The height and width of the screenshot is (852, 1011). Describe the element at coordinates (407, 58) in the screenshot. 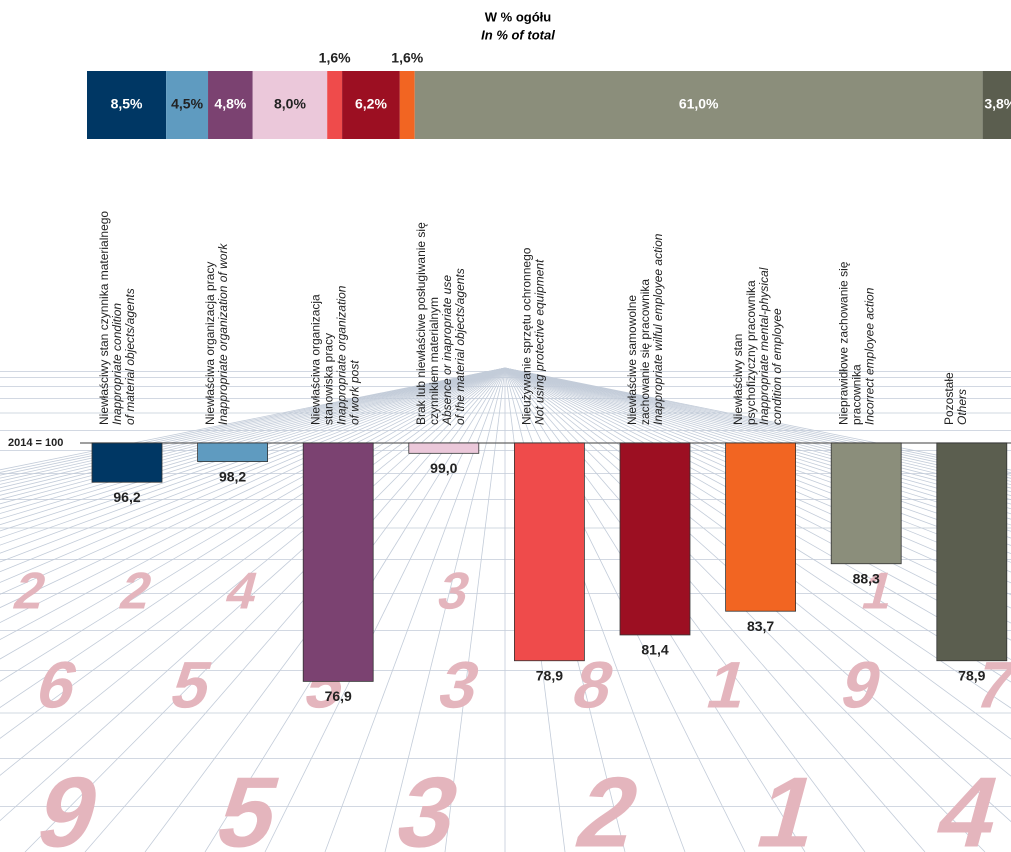

I see `value-label: 1,6%` at that location.